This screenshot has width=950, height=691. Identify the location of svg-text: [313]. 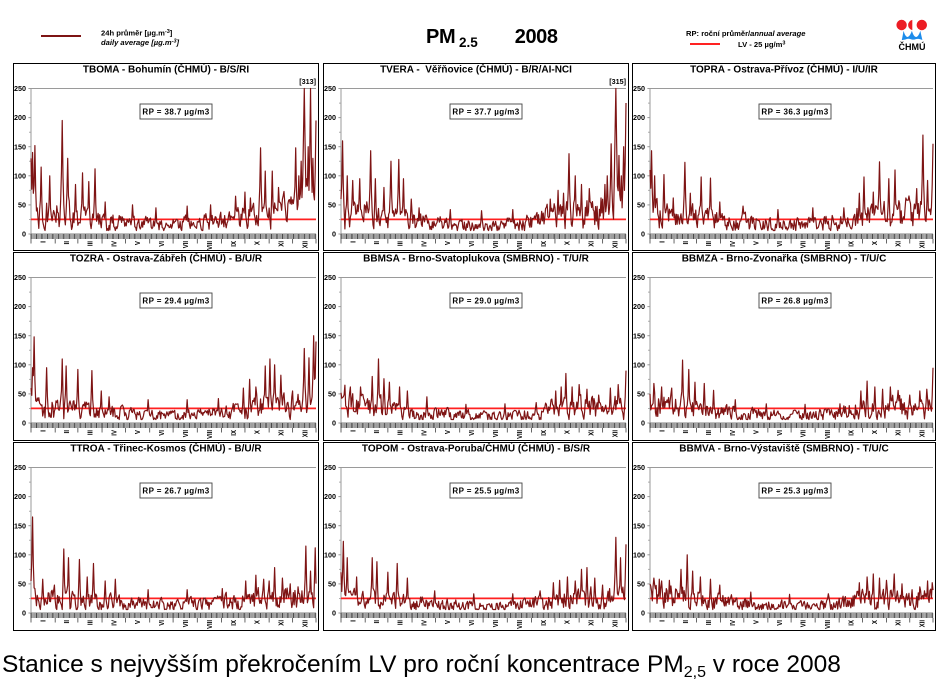
(307, 81).